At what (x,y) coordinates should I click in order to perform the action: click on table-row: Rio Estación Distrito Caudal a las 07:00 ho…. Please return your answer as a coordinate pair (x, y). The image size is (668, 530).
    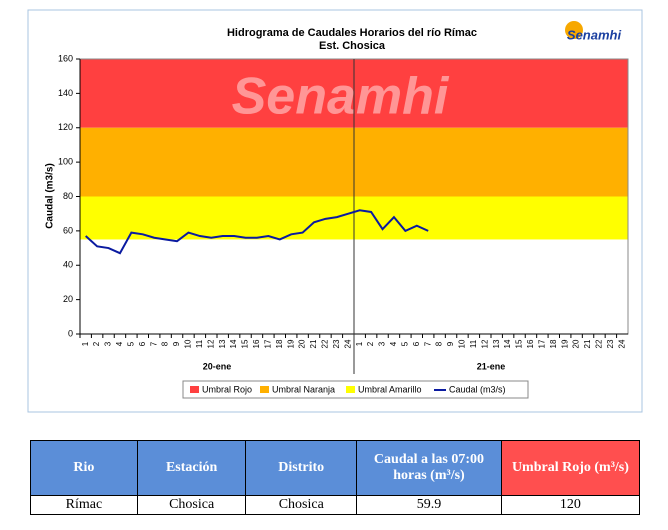
    Looking at the image, I should click on (335, 468).